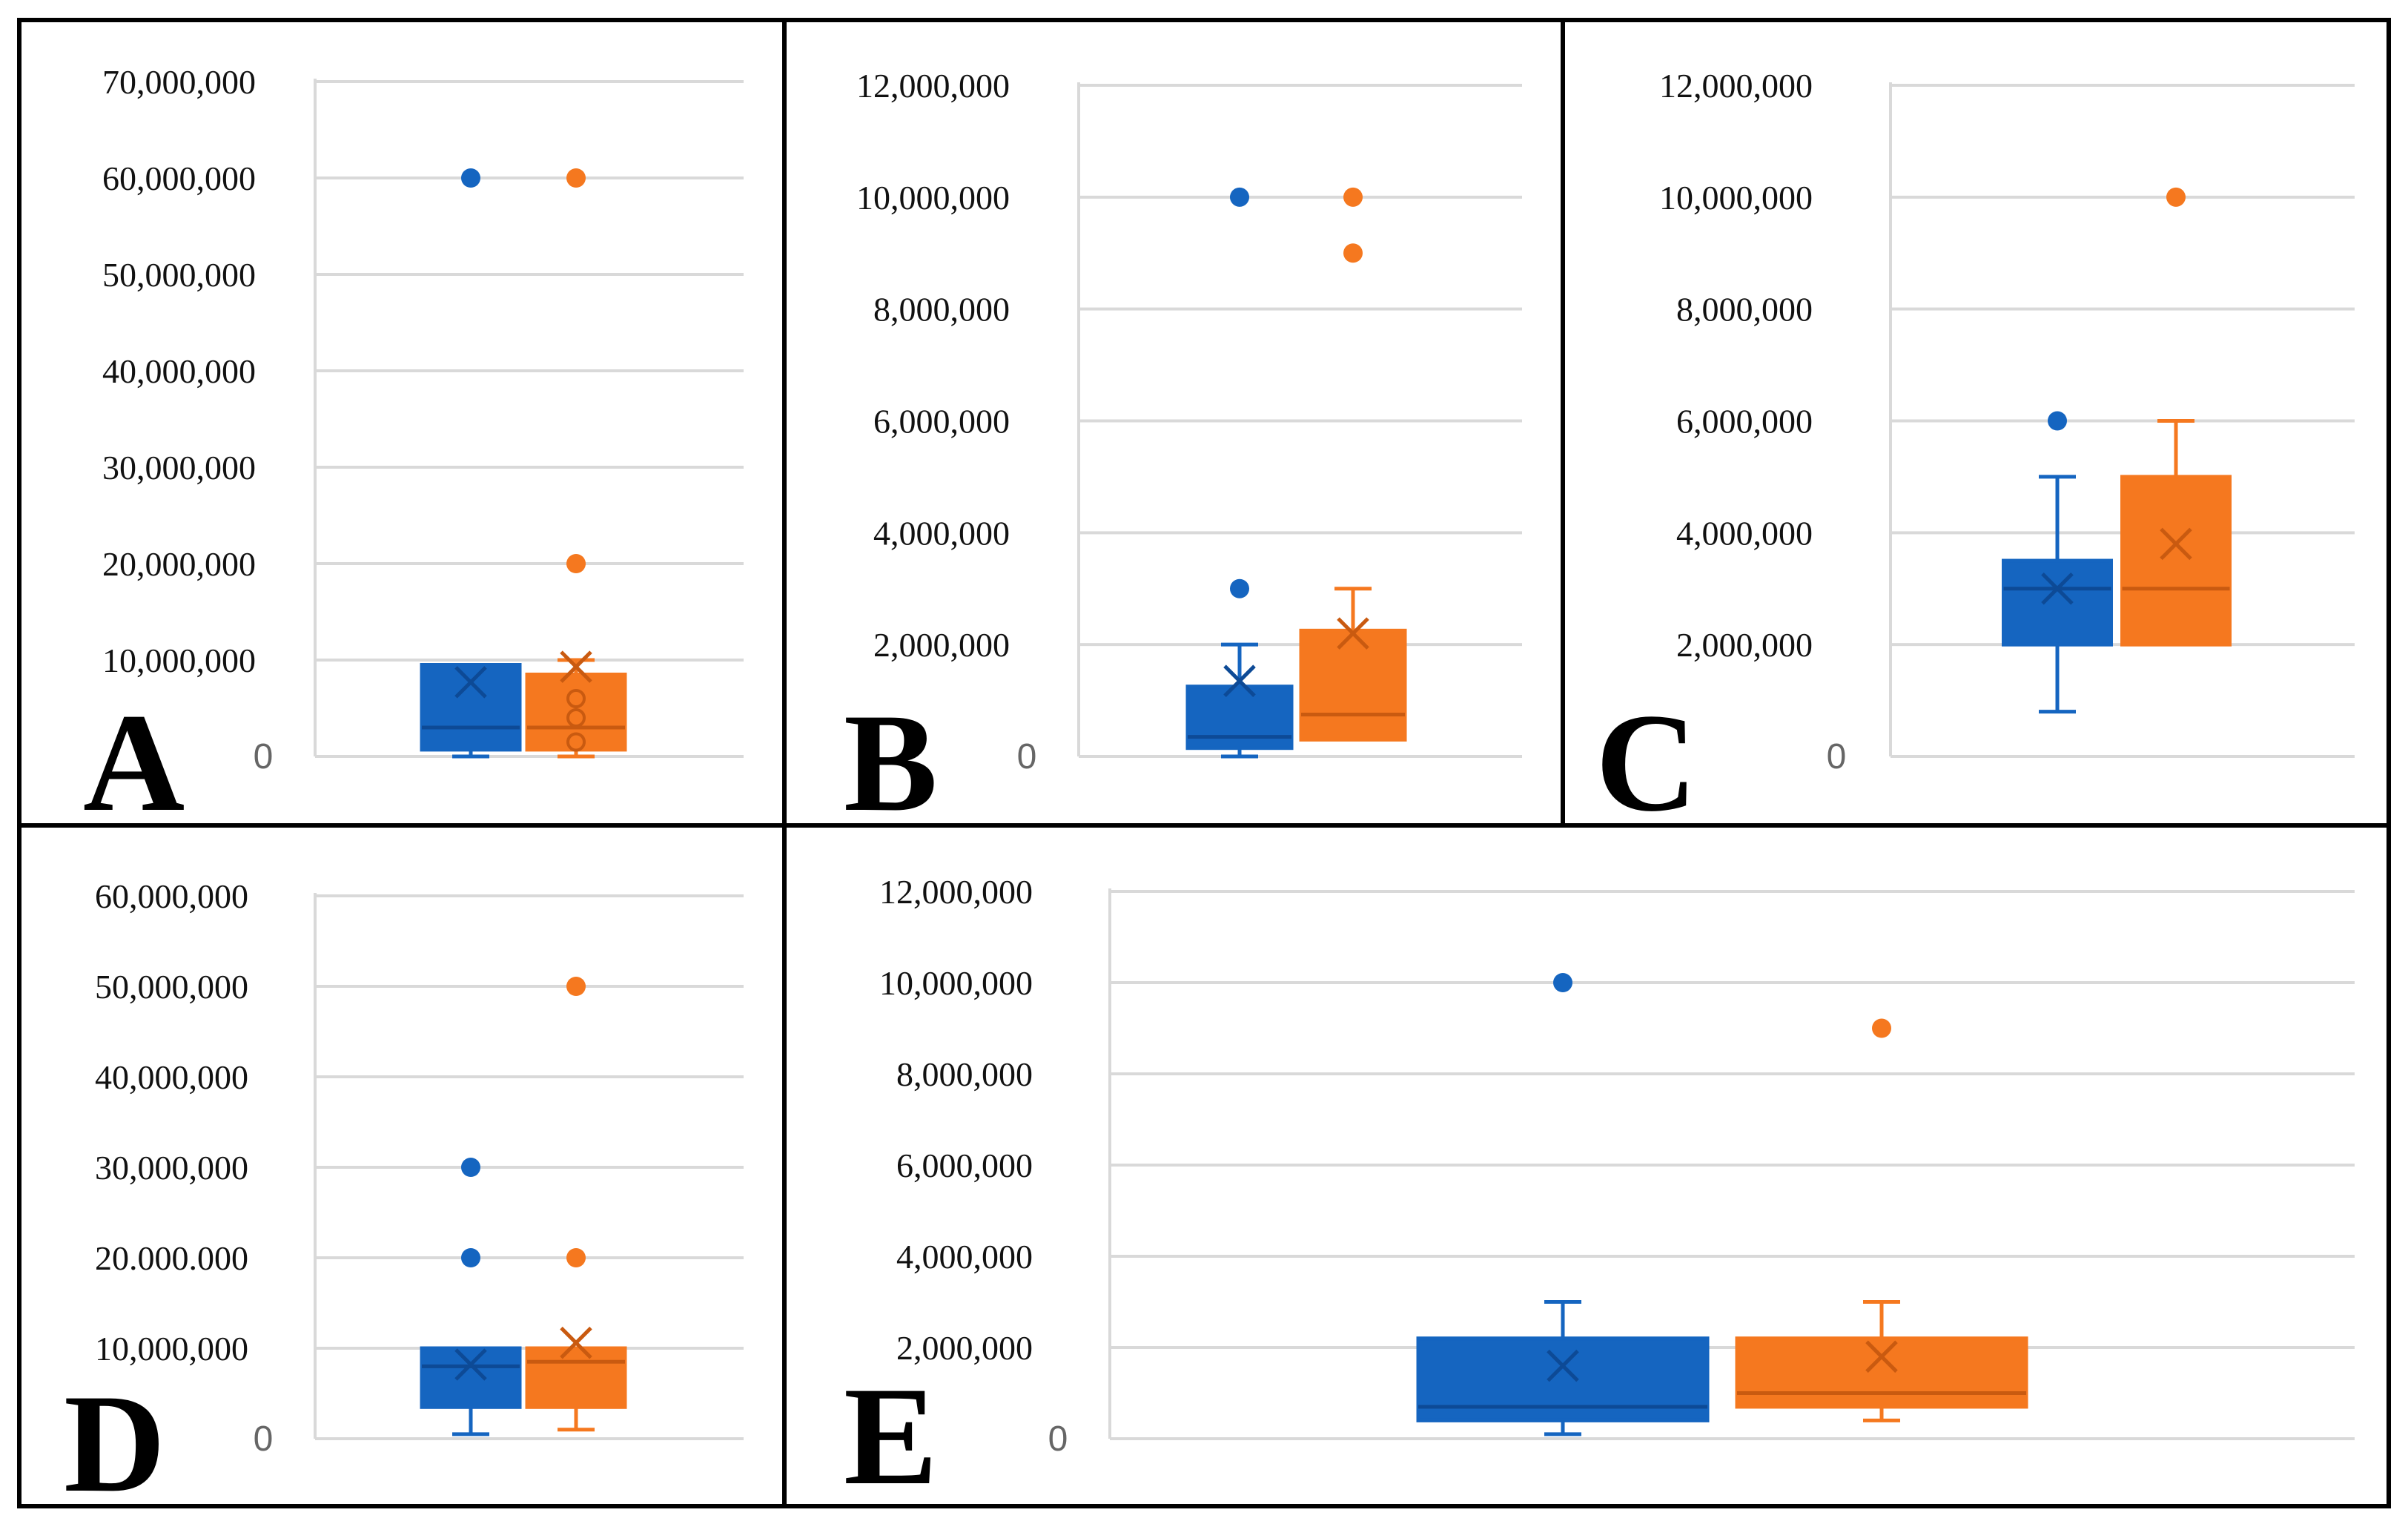 This screenshot has height=1524, width=2408. Describe the element at coordinates (179, 468) in the screenshot. I see `y-tick-label-a: 30,000,000` at that location.